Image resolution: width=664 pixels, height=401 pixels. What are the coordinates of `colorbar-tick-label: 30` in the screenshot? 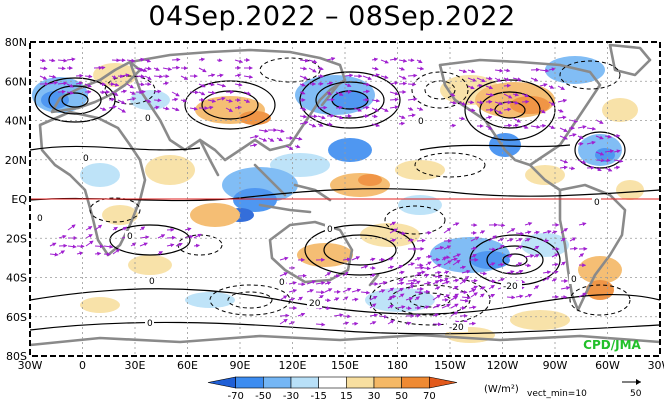 It's located at (374, 396).